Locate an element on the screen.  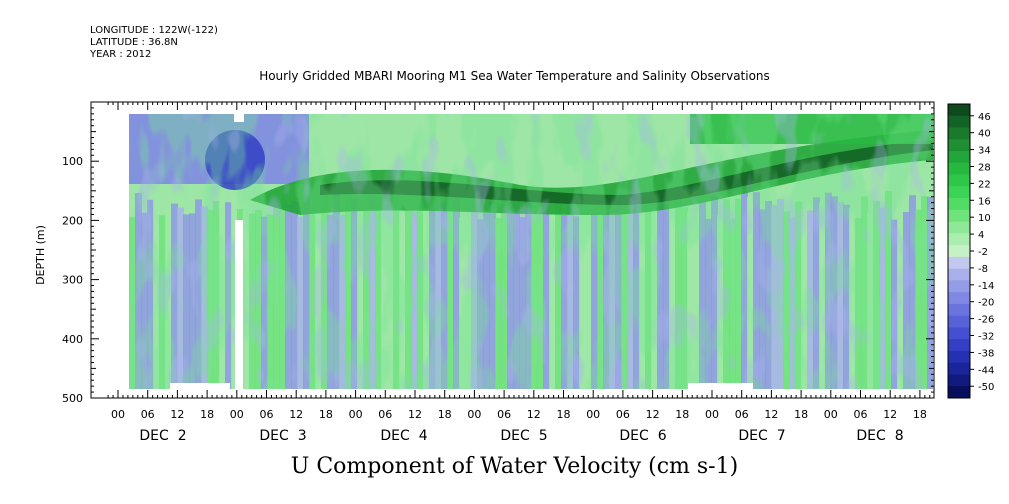
x-day-label: DEC 3 is located at coordinates (282, 436).